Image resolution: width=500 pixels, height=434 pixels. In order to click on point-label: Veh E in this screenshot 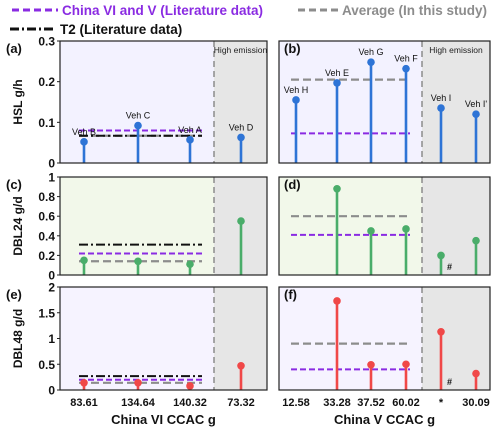, I will do `click(337, 73)`.